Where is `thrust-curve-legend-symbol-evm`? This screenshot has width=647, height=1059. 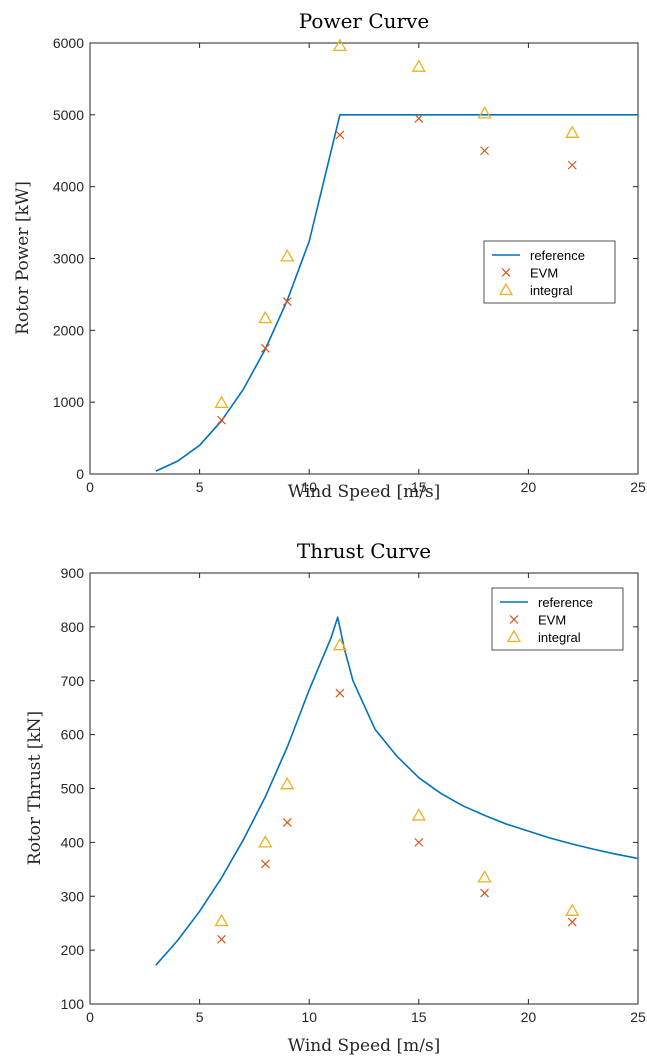 thrust-curve-legend-symbol-evm is located at coordinates (514, 619).